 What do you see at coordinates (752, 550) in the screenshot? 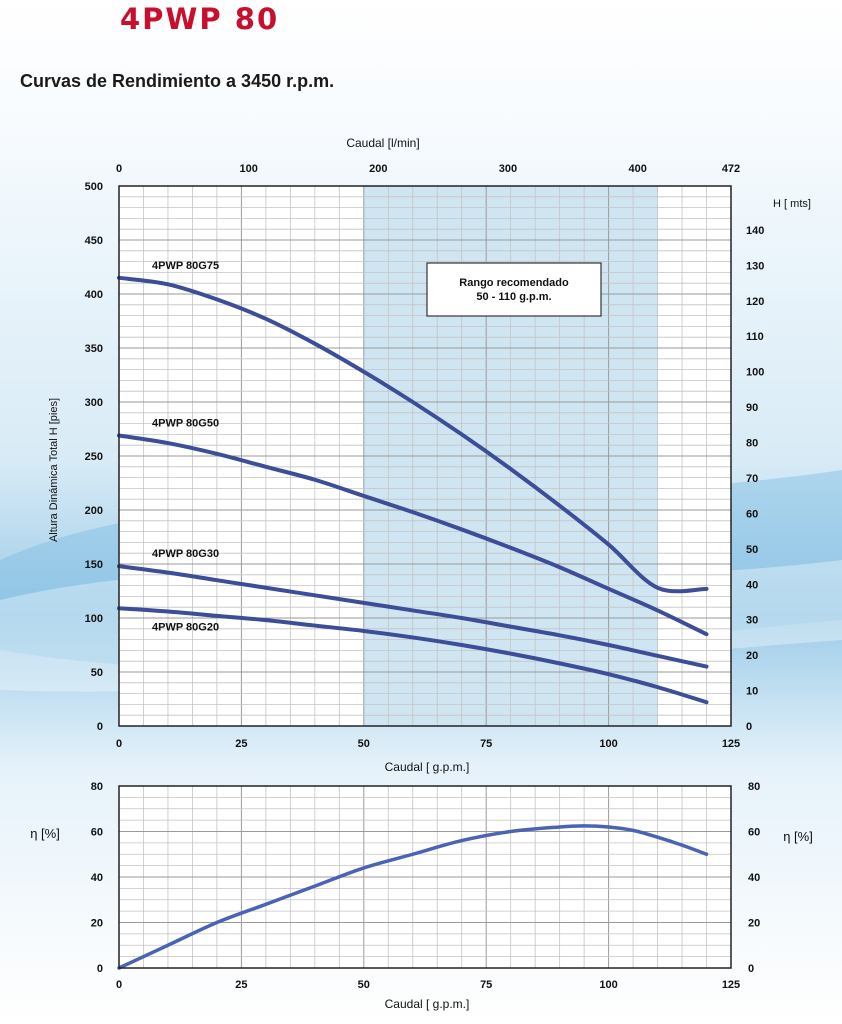
I see `right-y-tick-label: 50` at bounding box center [752, 550].